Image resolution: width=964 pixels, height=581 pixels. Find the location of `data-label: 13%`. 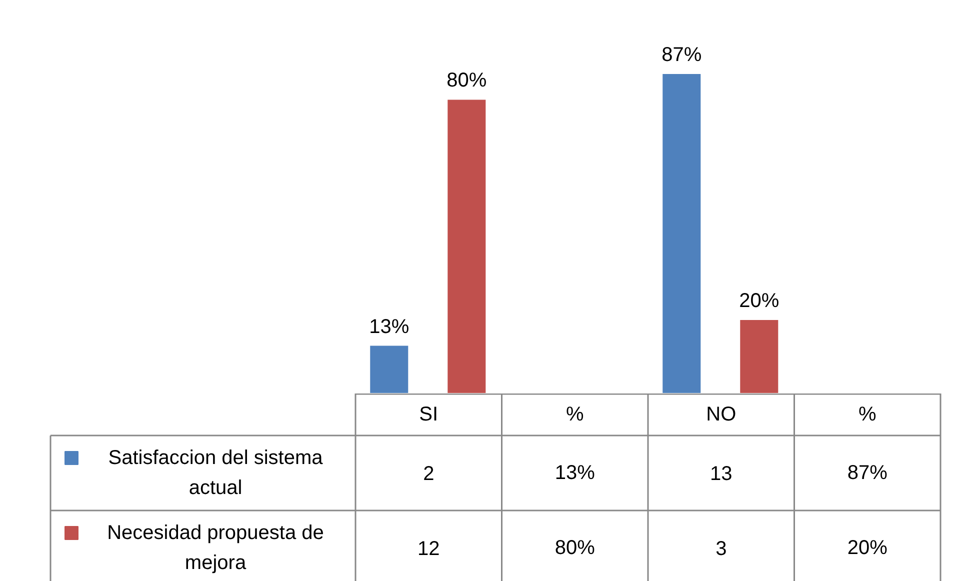

data-label: 13% is located at coordinates (389, 327).